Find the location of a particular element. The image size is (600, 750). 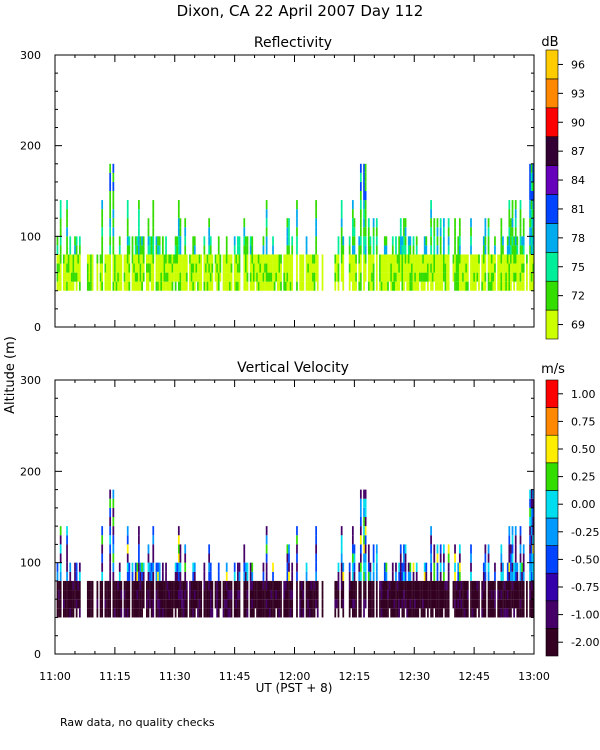

x-tick-label: 11:30 is located at coordinates (175, 676).